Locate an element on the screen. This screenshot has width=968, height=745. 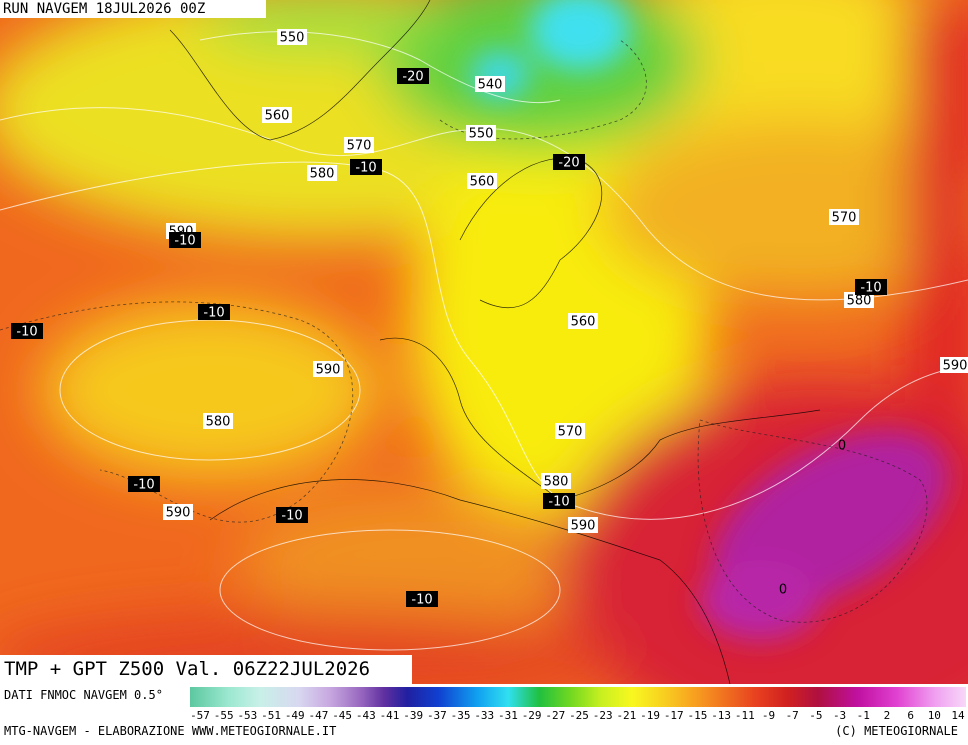
colorbar-tick-label: -49 is located at coordinates (295, 715).